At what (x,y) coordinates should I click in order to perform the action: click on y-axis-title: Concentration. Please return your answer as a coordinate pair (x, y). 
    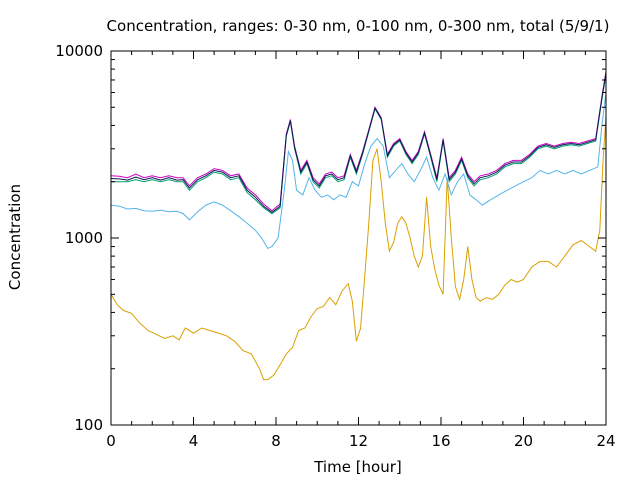
    Looking at the image, I should click on (15, 237).